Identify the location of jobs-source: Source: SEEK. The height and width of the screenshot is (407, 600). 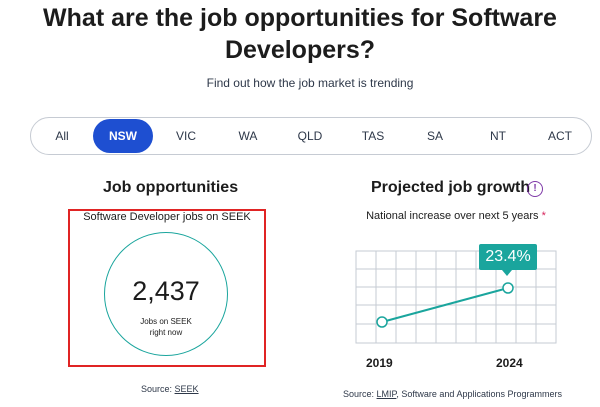
(170, 389).